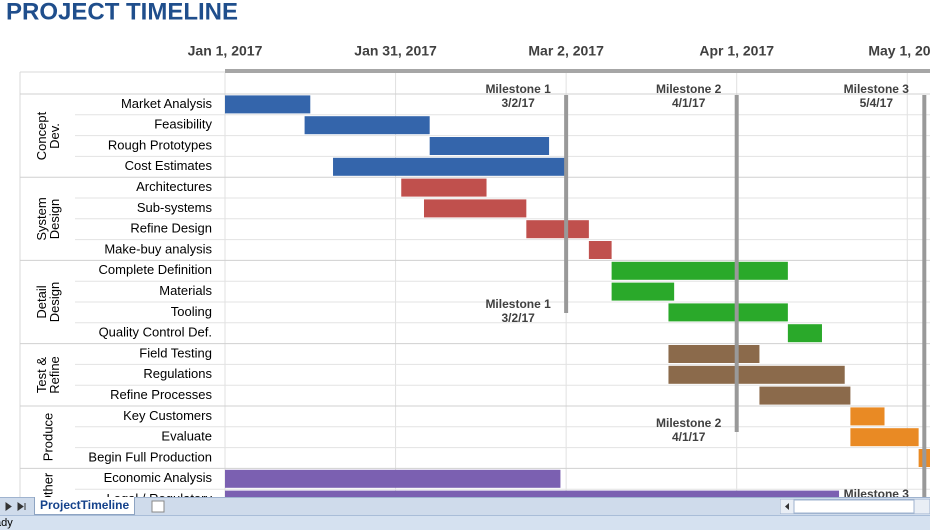  What do you see at coordinates (17, 506) in the screenshot?
I see `tab-nav` at bounding box center [17, 506].